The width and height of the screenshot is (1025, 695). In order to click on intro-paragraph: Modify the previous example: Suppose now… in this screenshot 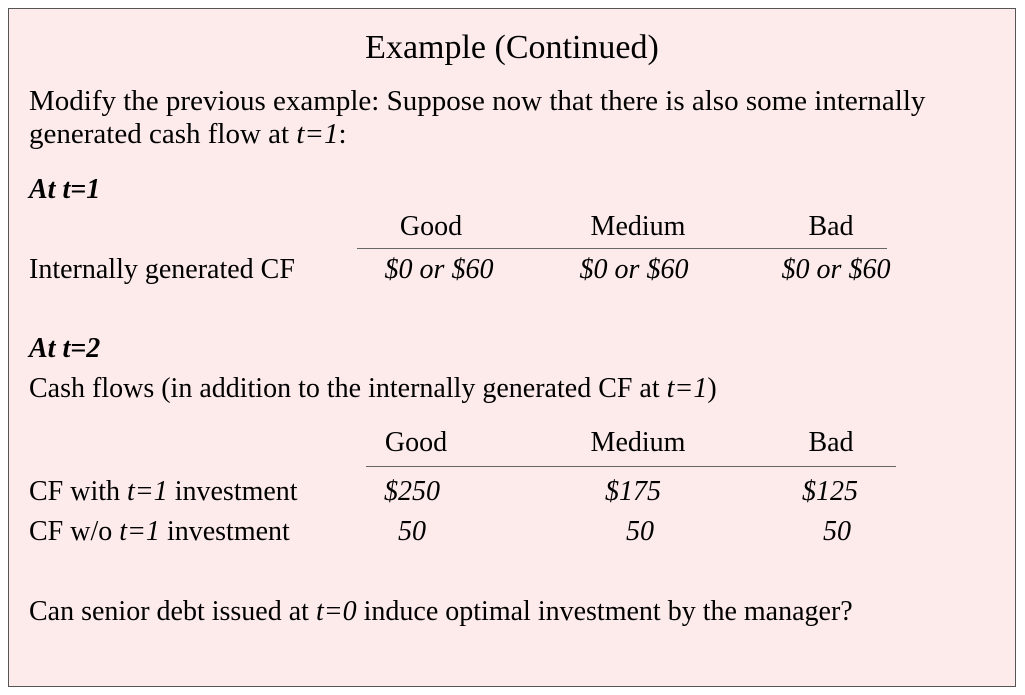, I will do `click(509, 118)`.